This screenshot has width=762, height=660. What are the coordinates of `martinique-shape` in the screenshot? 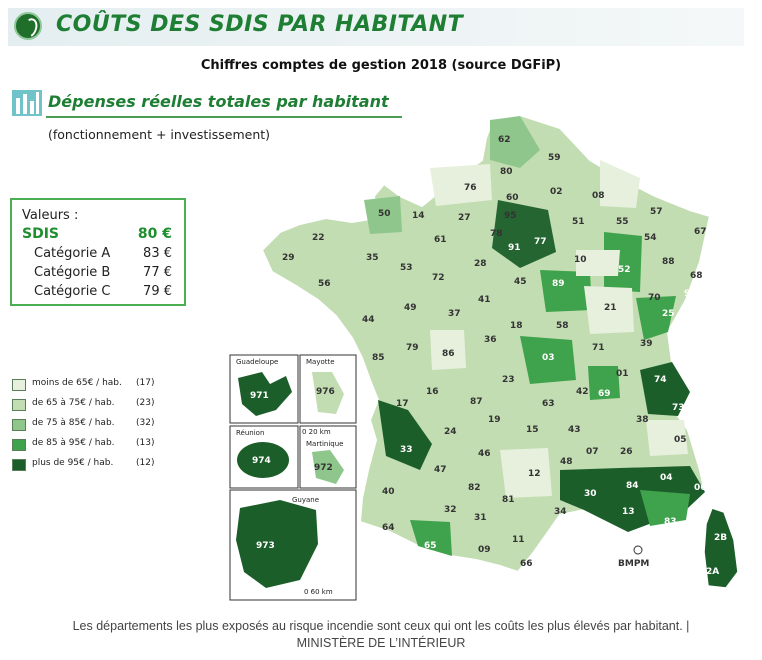 It's located at (328, 467).